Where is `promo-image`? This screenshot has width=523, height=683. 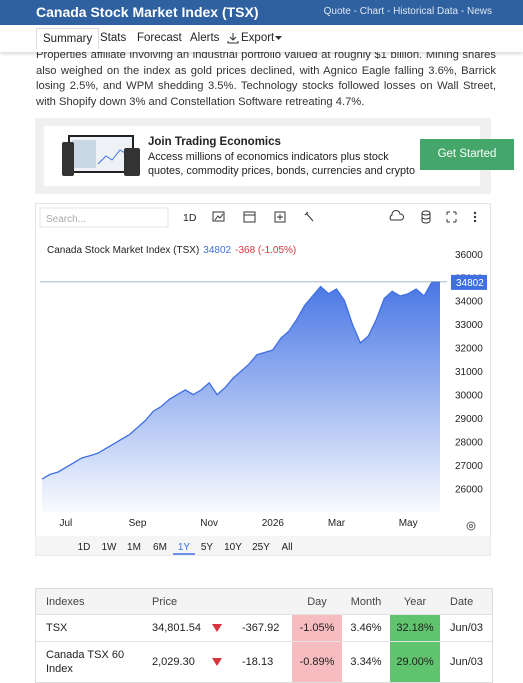 promo-image is located at coordinates (101, 155).